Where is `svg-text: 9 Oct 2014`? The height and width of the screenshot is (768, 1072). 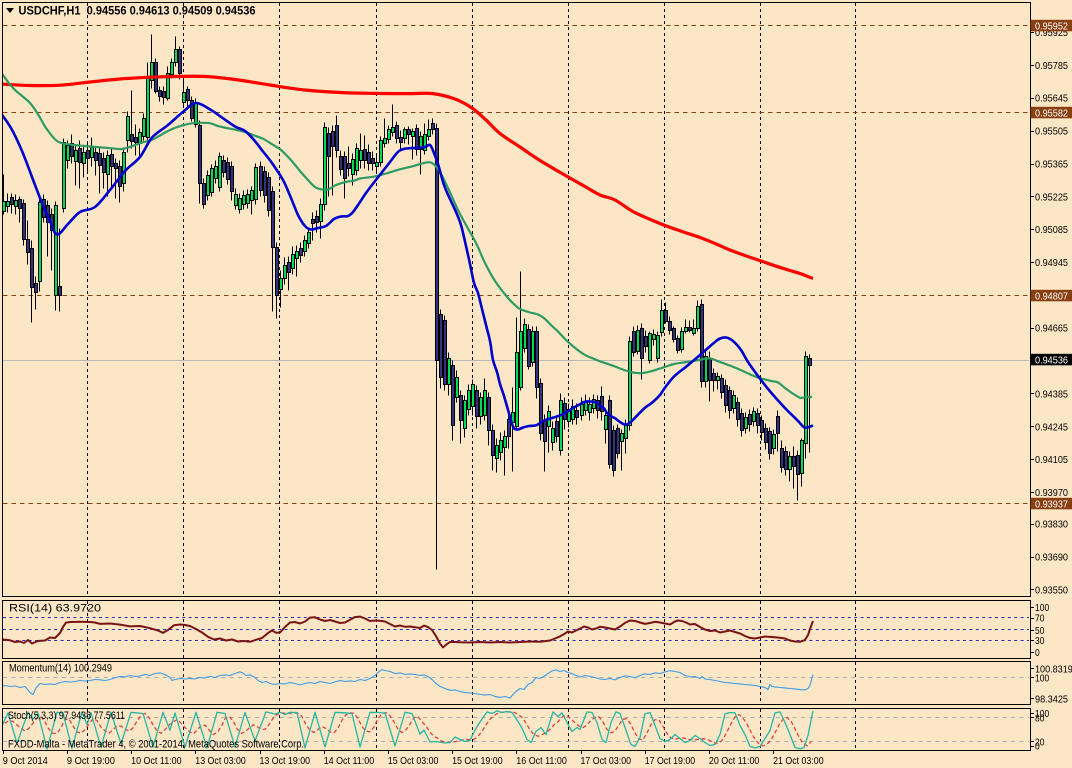 svg-text: 9 Oct 2014 is located at coordinates (25, 761).